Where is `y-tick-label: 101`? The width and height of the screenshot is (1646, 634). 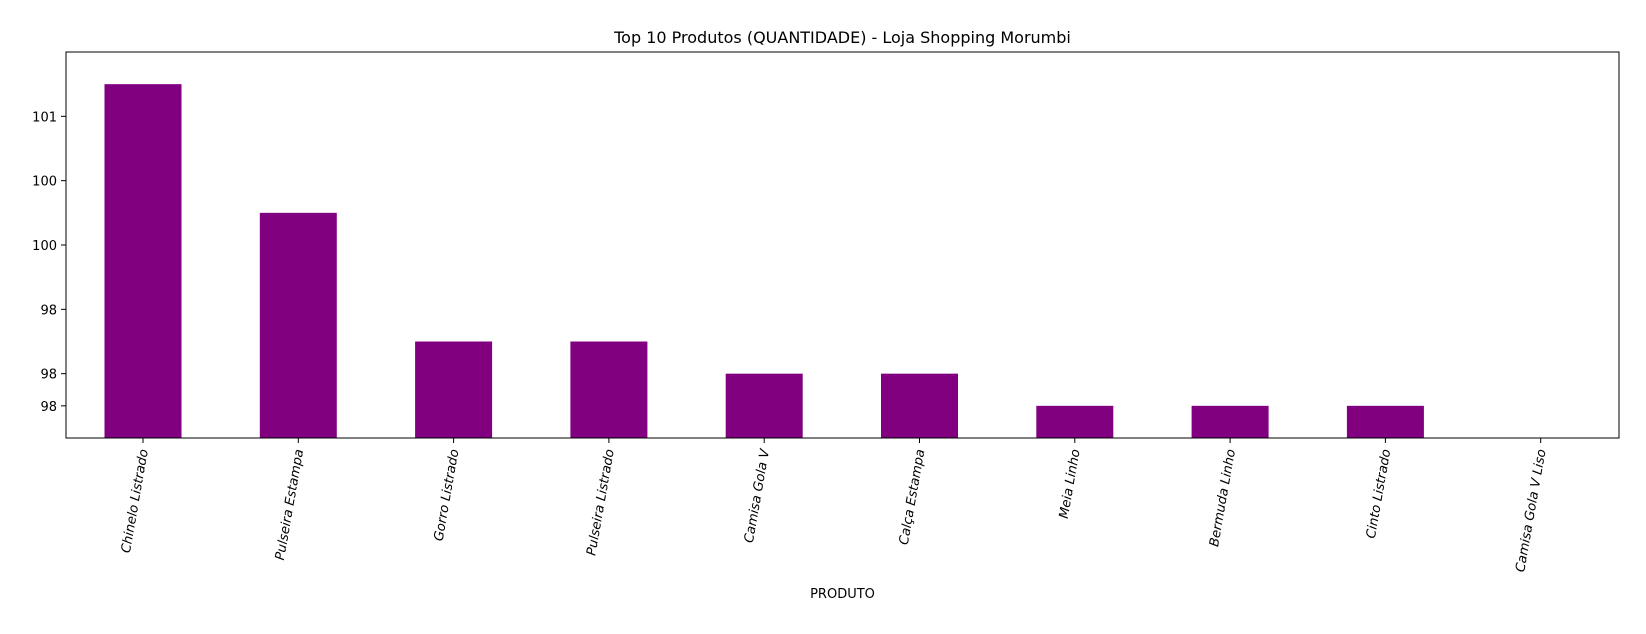 y-tick-label: 101 is located at coordinates (44, 117).